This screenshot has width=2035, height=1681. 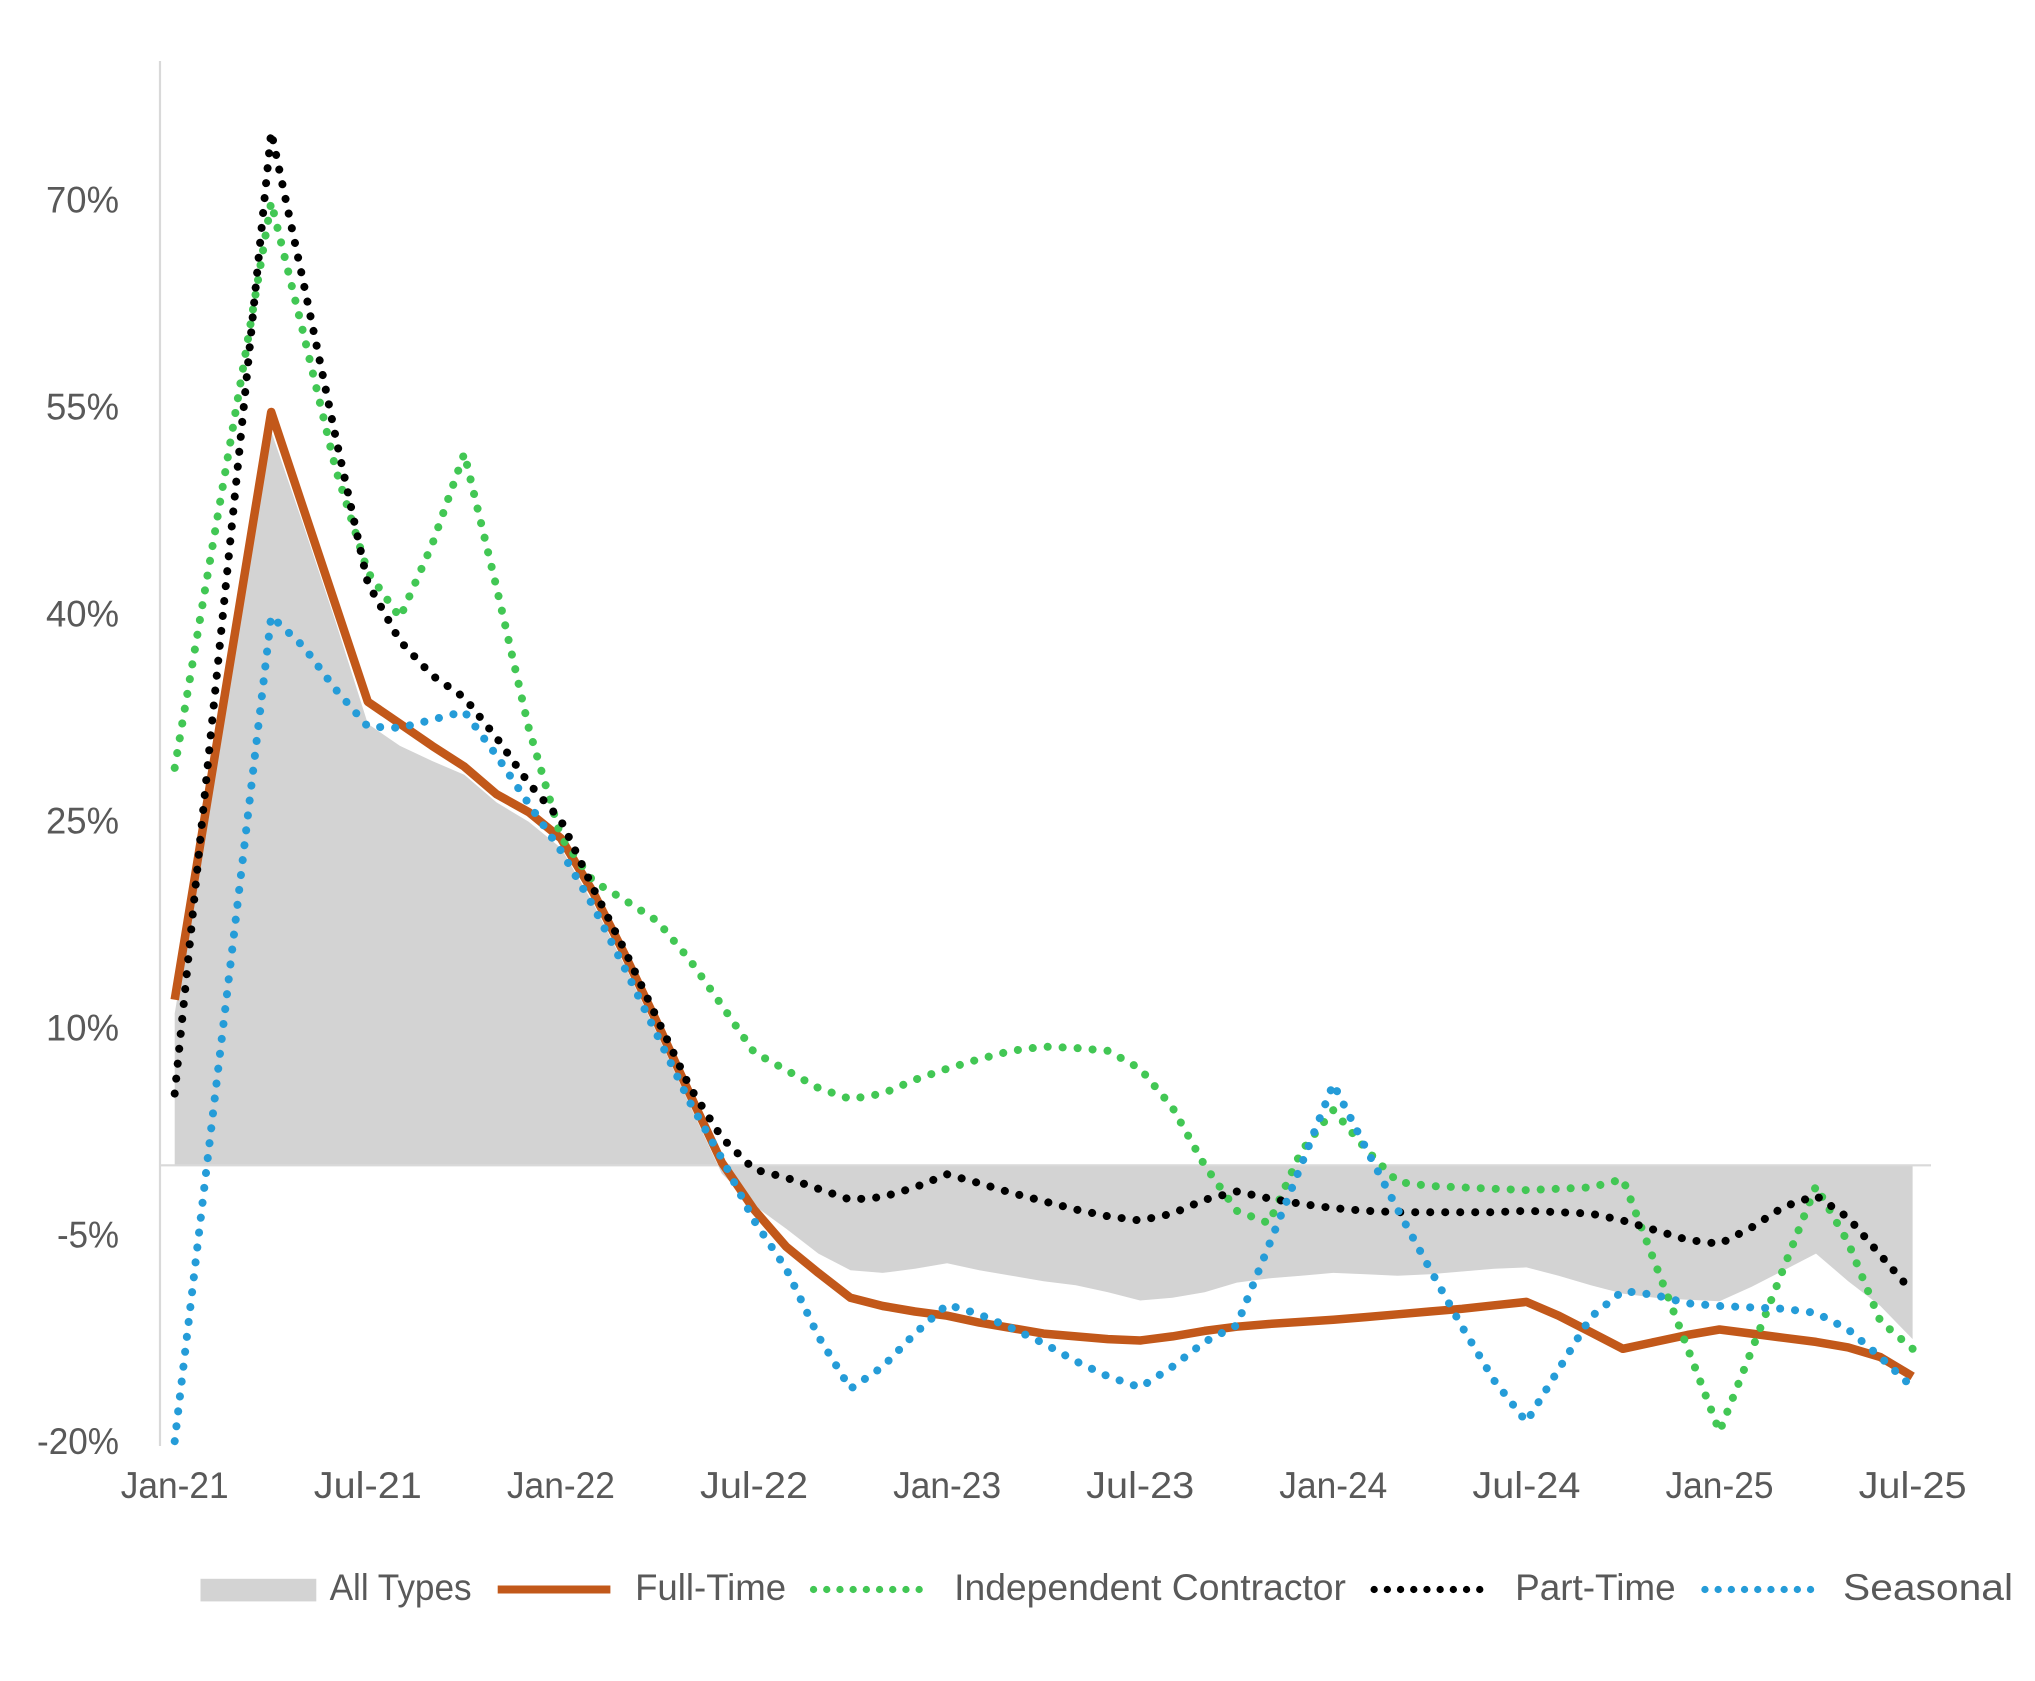 What do you see at coordinates (82, 1027) in the screenshot?
I see `svg-text: 10%` at bounding box center [82, 1027].